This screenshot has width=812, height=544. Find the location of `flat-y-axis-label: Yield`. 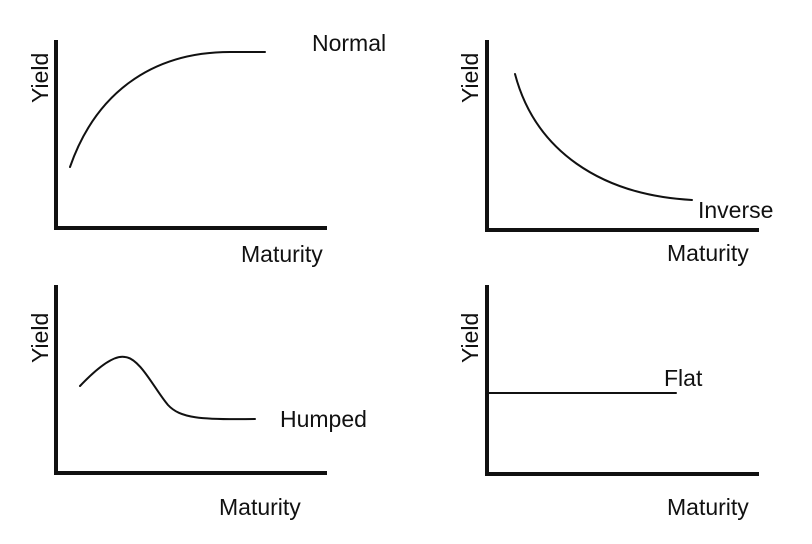

flat-y-axis-label: Yield is located at coordinates (470, 338).